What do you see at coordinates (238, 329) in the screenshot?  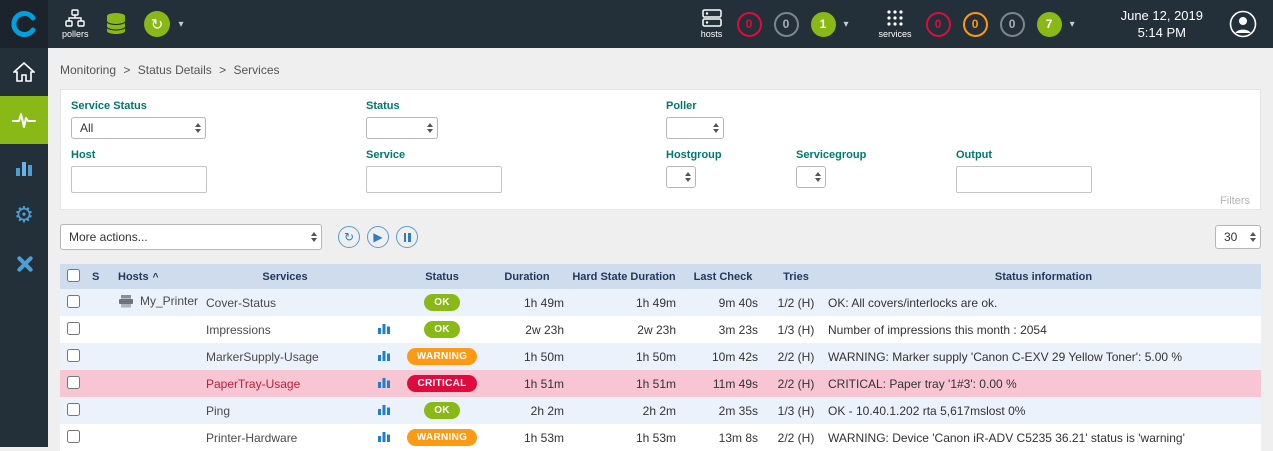 I see `service-link: Impressions` at bounding box center [238, 329].